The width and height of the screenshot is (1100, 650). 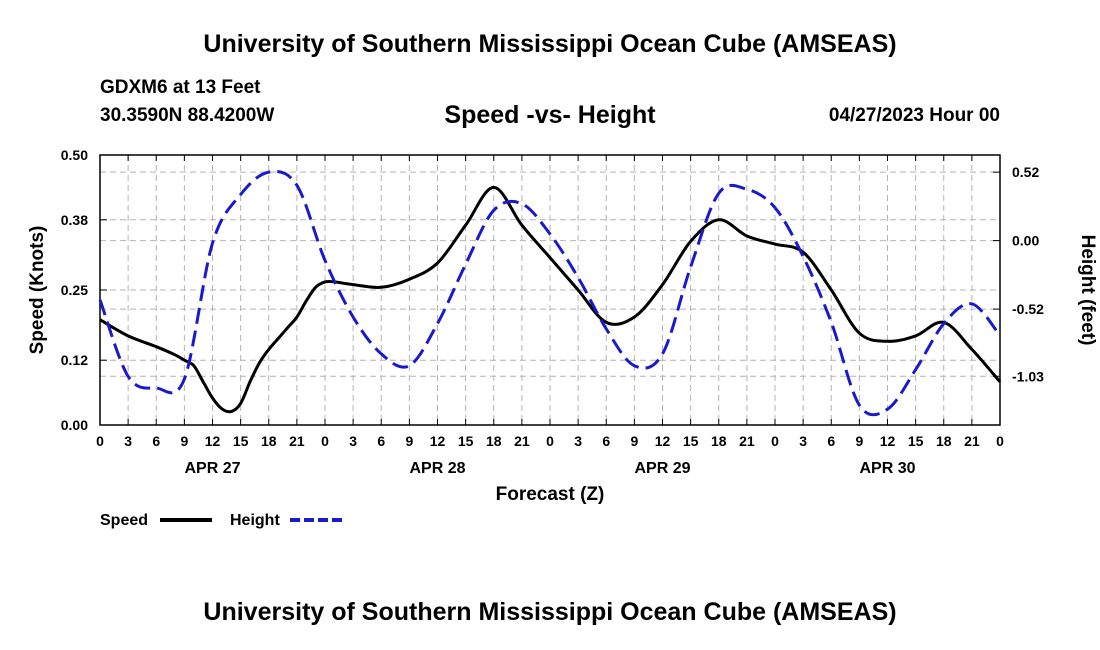 I want to click on y-right-tick-label: 0.52, so click(x=1025, y=172).